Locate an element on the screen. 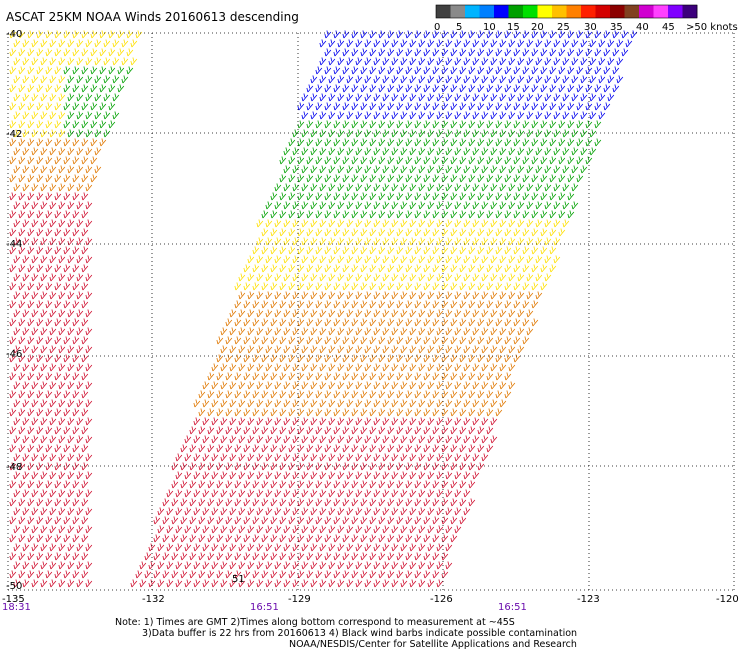  colorbar-swatch is located at coordinates (487, 11).